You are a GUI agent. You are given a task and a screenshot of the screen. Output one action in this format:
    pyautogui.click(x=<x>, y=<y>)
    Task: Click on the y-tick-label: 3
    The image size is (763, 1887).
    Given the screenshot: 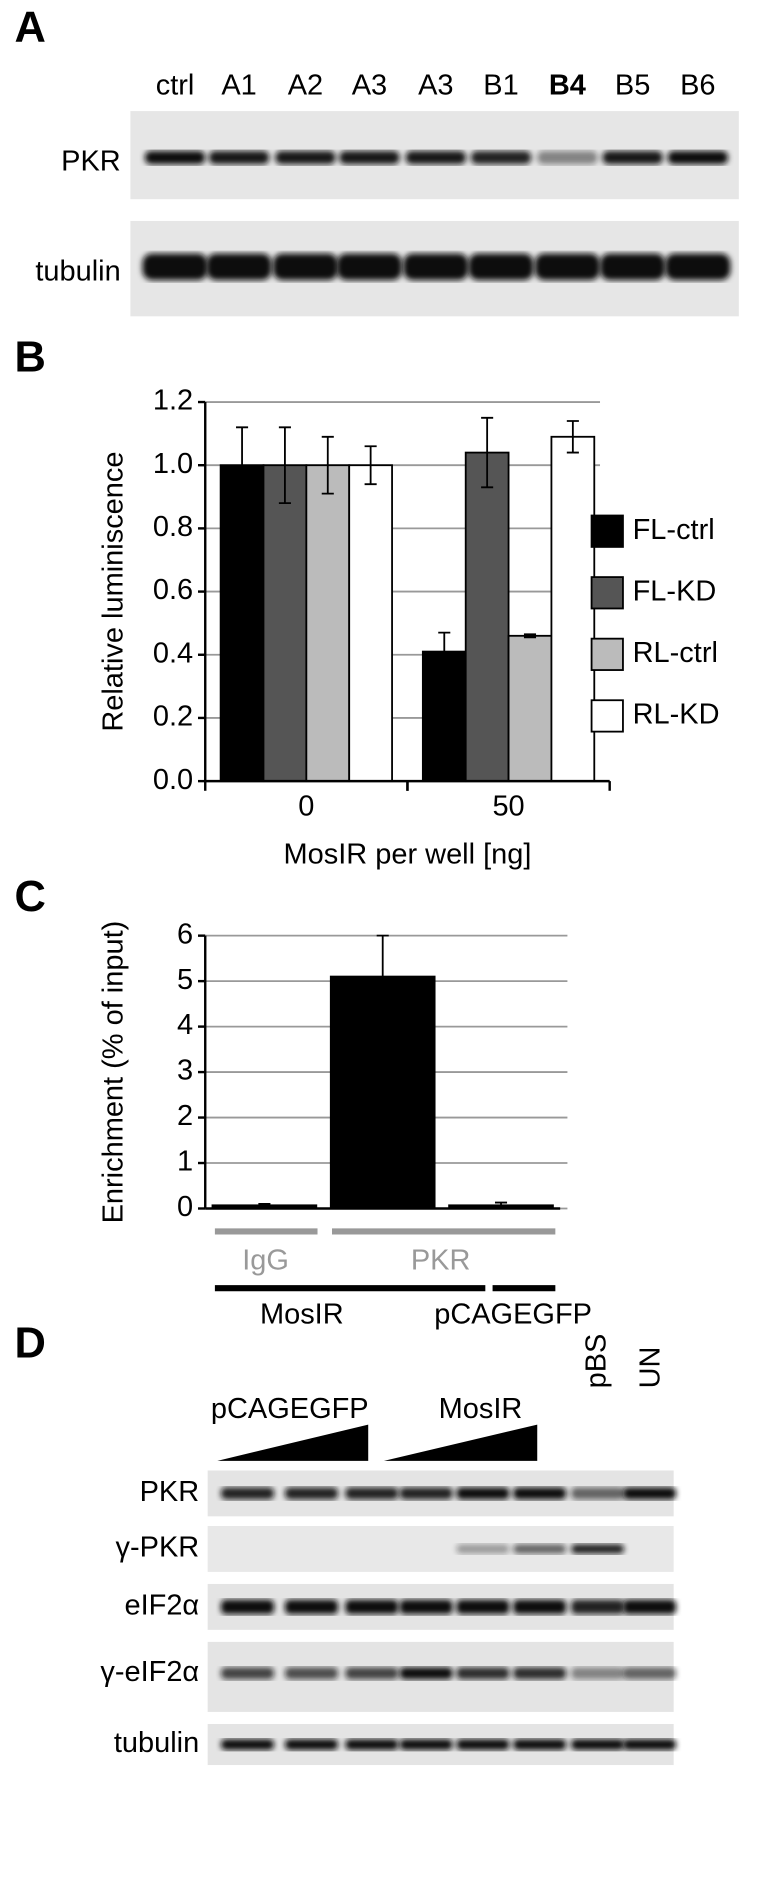 What is the action you would take?
    pyautogui.click(x=185, y=1071)
    